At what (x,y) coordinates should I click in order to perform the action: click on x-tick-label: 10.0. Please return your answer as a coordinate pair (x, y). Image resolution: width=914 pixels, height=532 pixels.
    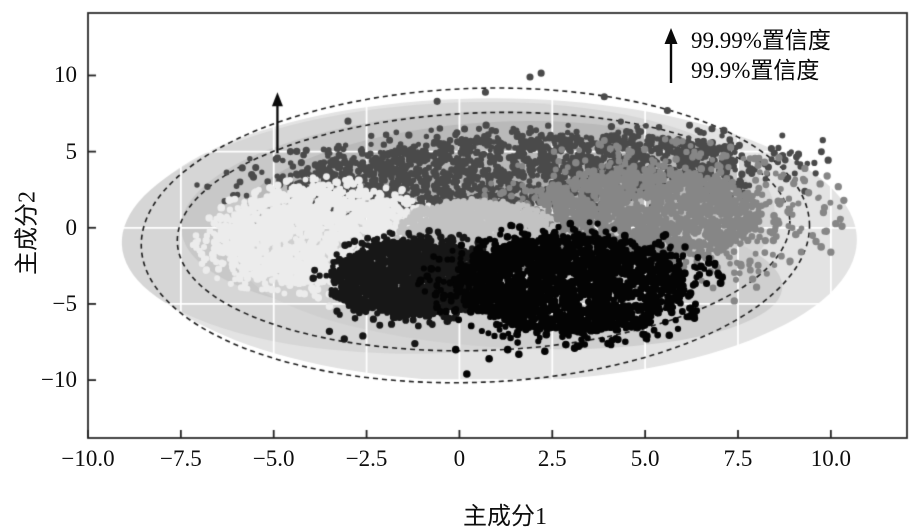
    Looking at the image, I should click on (830, 458).